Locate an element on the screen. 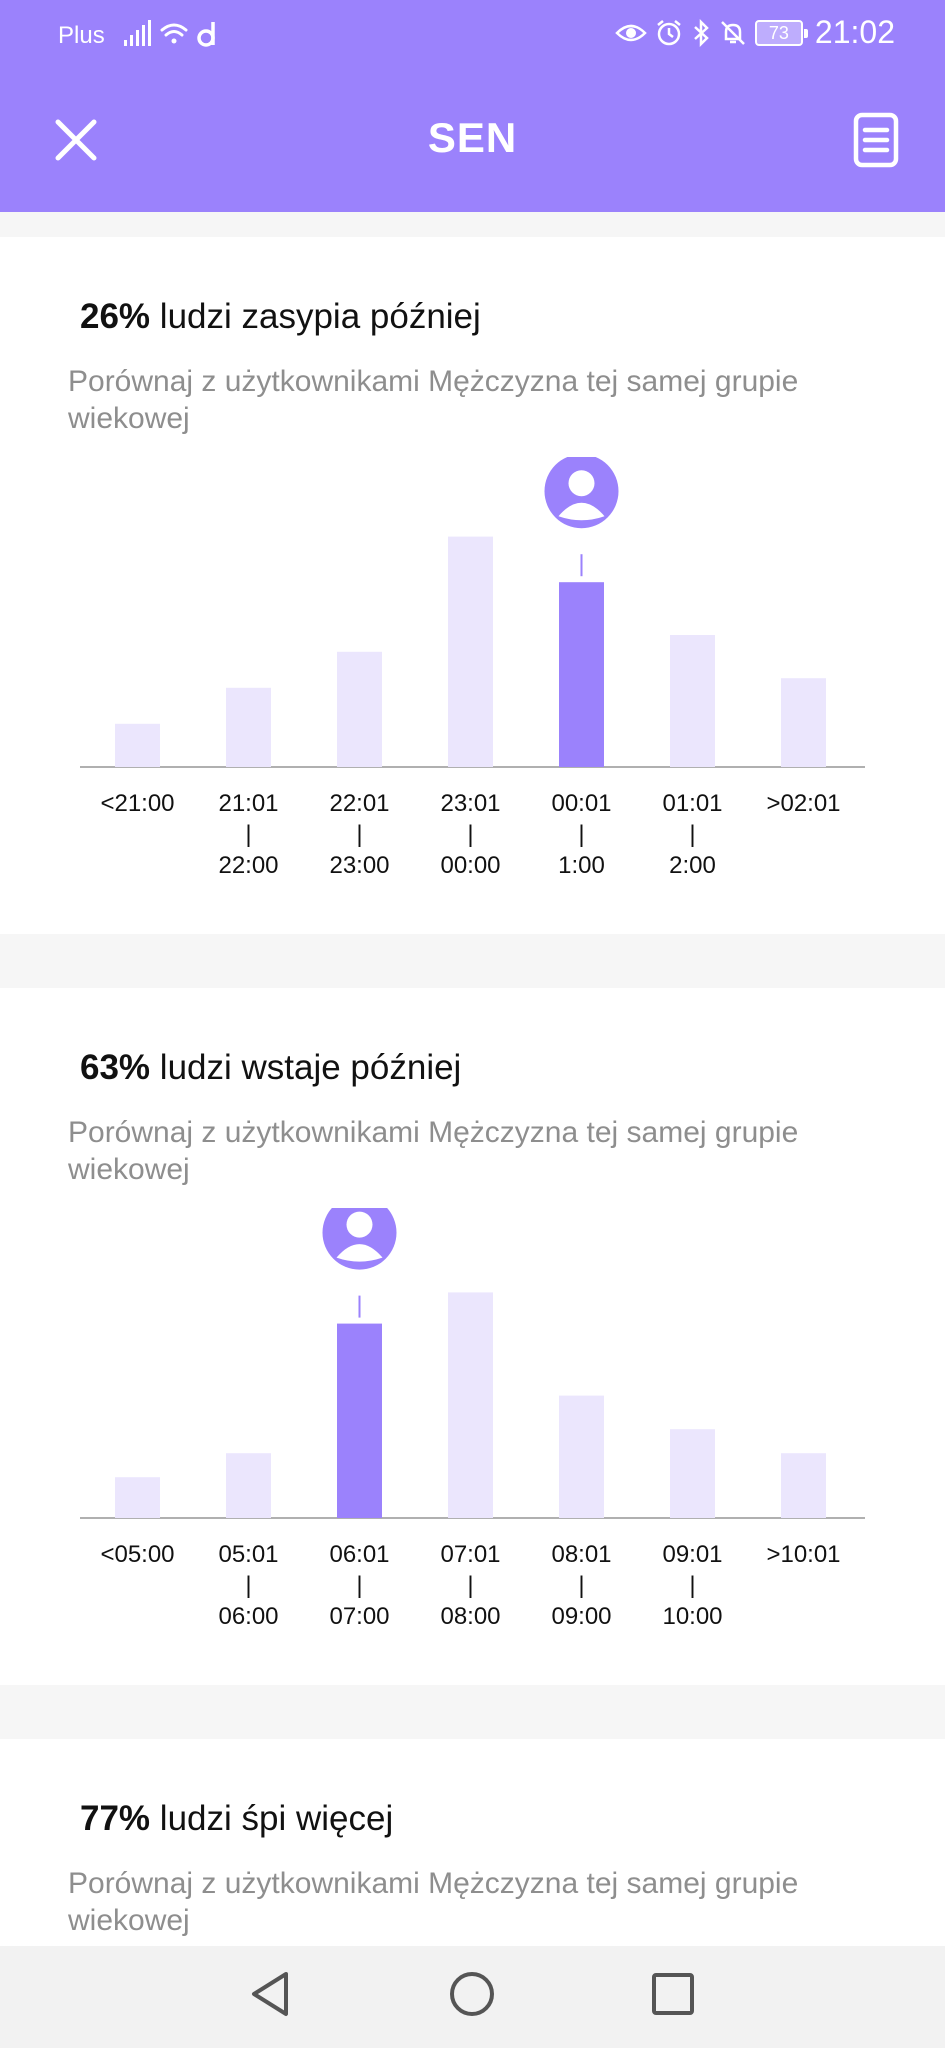 Image resolution: width=945 pixels, height=2048 pixels. tick-label: 10:00 is located at coordinates (692, 1616).